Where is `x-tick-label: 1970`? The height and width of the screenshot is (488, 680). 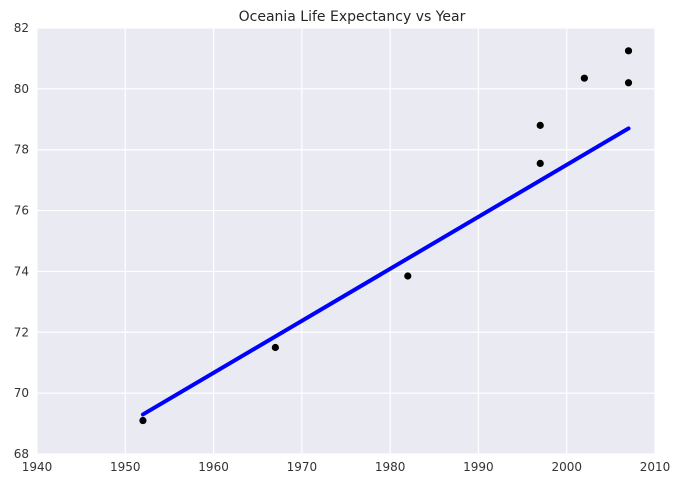 x-tick-label: 1970 is located at coordinates (302, 467).